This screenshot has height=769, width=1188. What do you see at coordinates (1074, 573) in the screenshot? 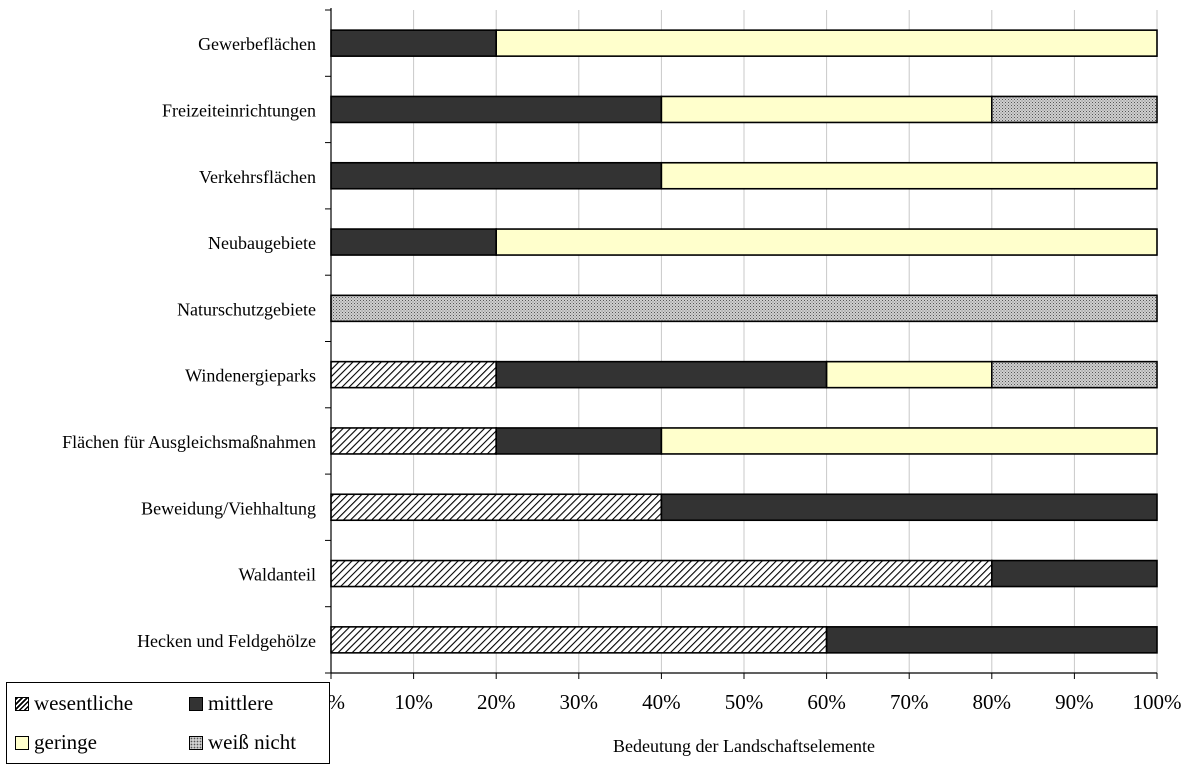
I see `bar-waldanteil-mittlere` at bounding box center [1074, 573].